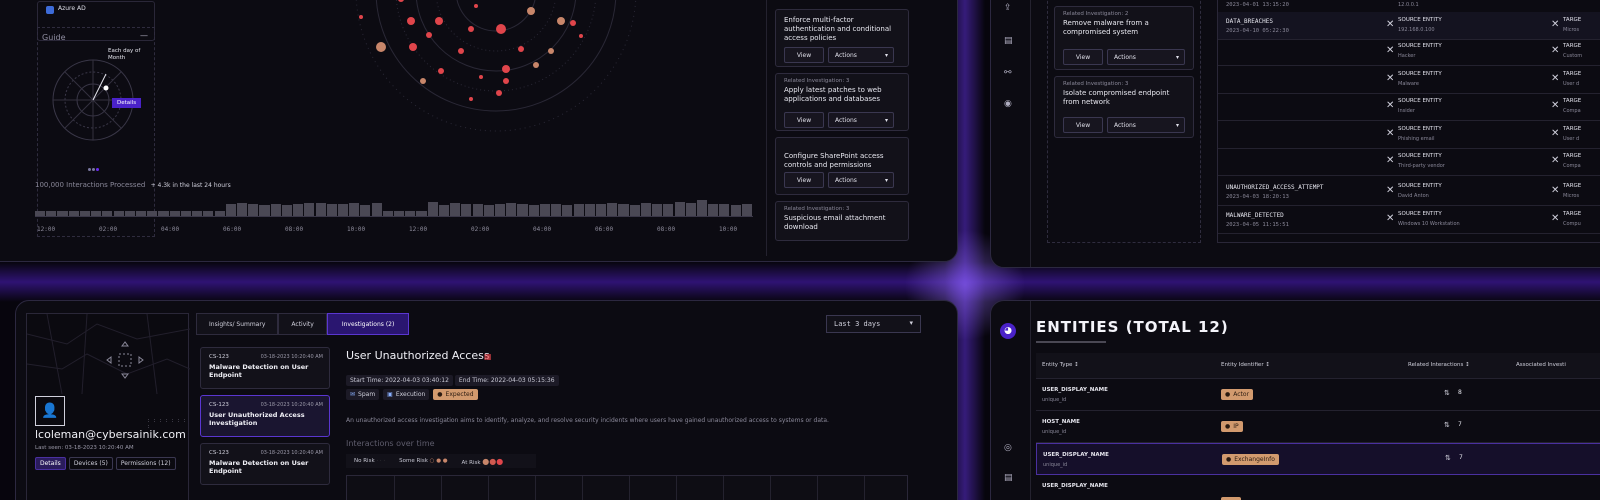 The width and height of the screenshot is (1600, 500). I want to click on profile-tab-permissions: Permissions (12), so click(145, 463).